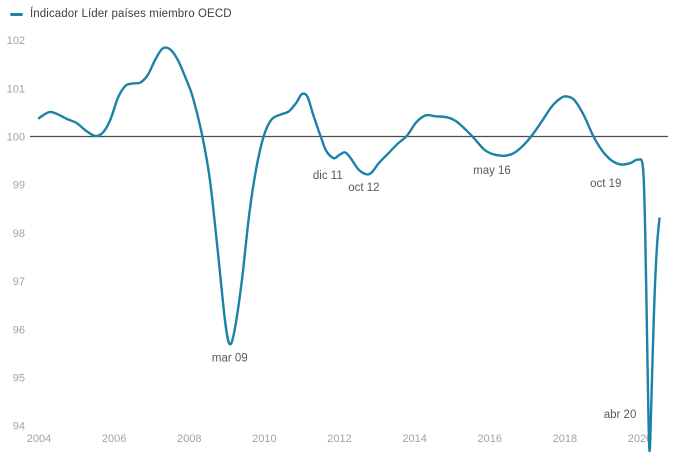  I want to click on y-tick-label: 98, so click(19, 234).